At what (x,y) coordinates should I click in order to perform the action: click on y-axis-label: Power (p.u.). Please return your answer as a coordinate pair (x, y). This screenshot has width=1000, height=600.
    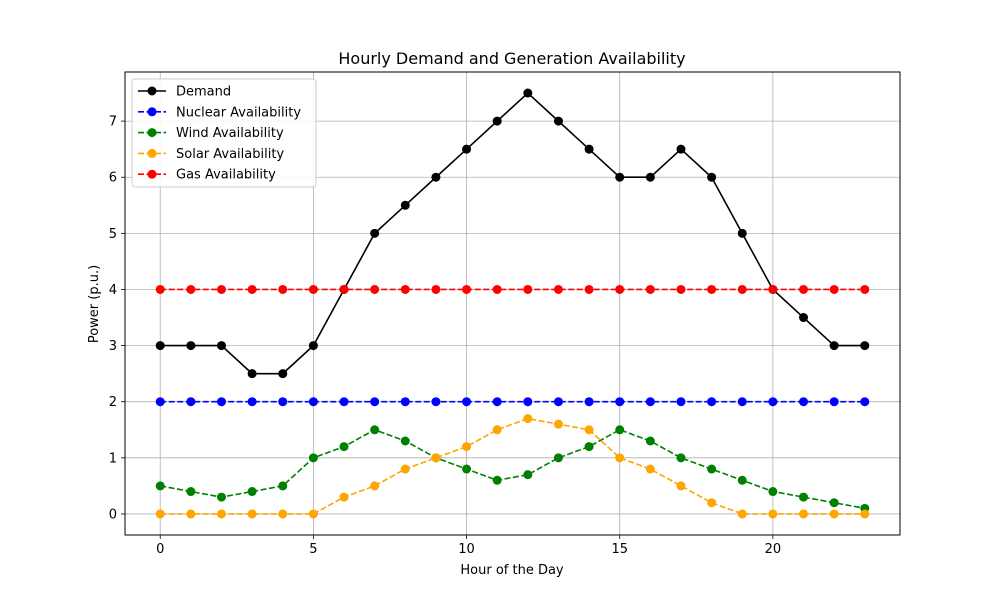
    Looking at the image, I should click on (94, 304).